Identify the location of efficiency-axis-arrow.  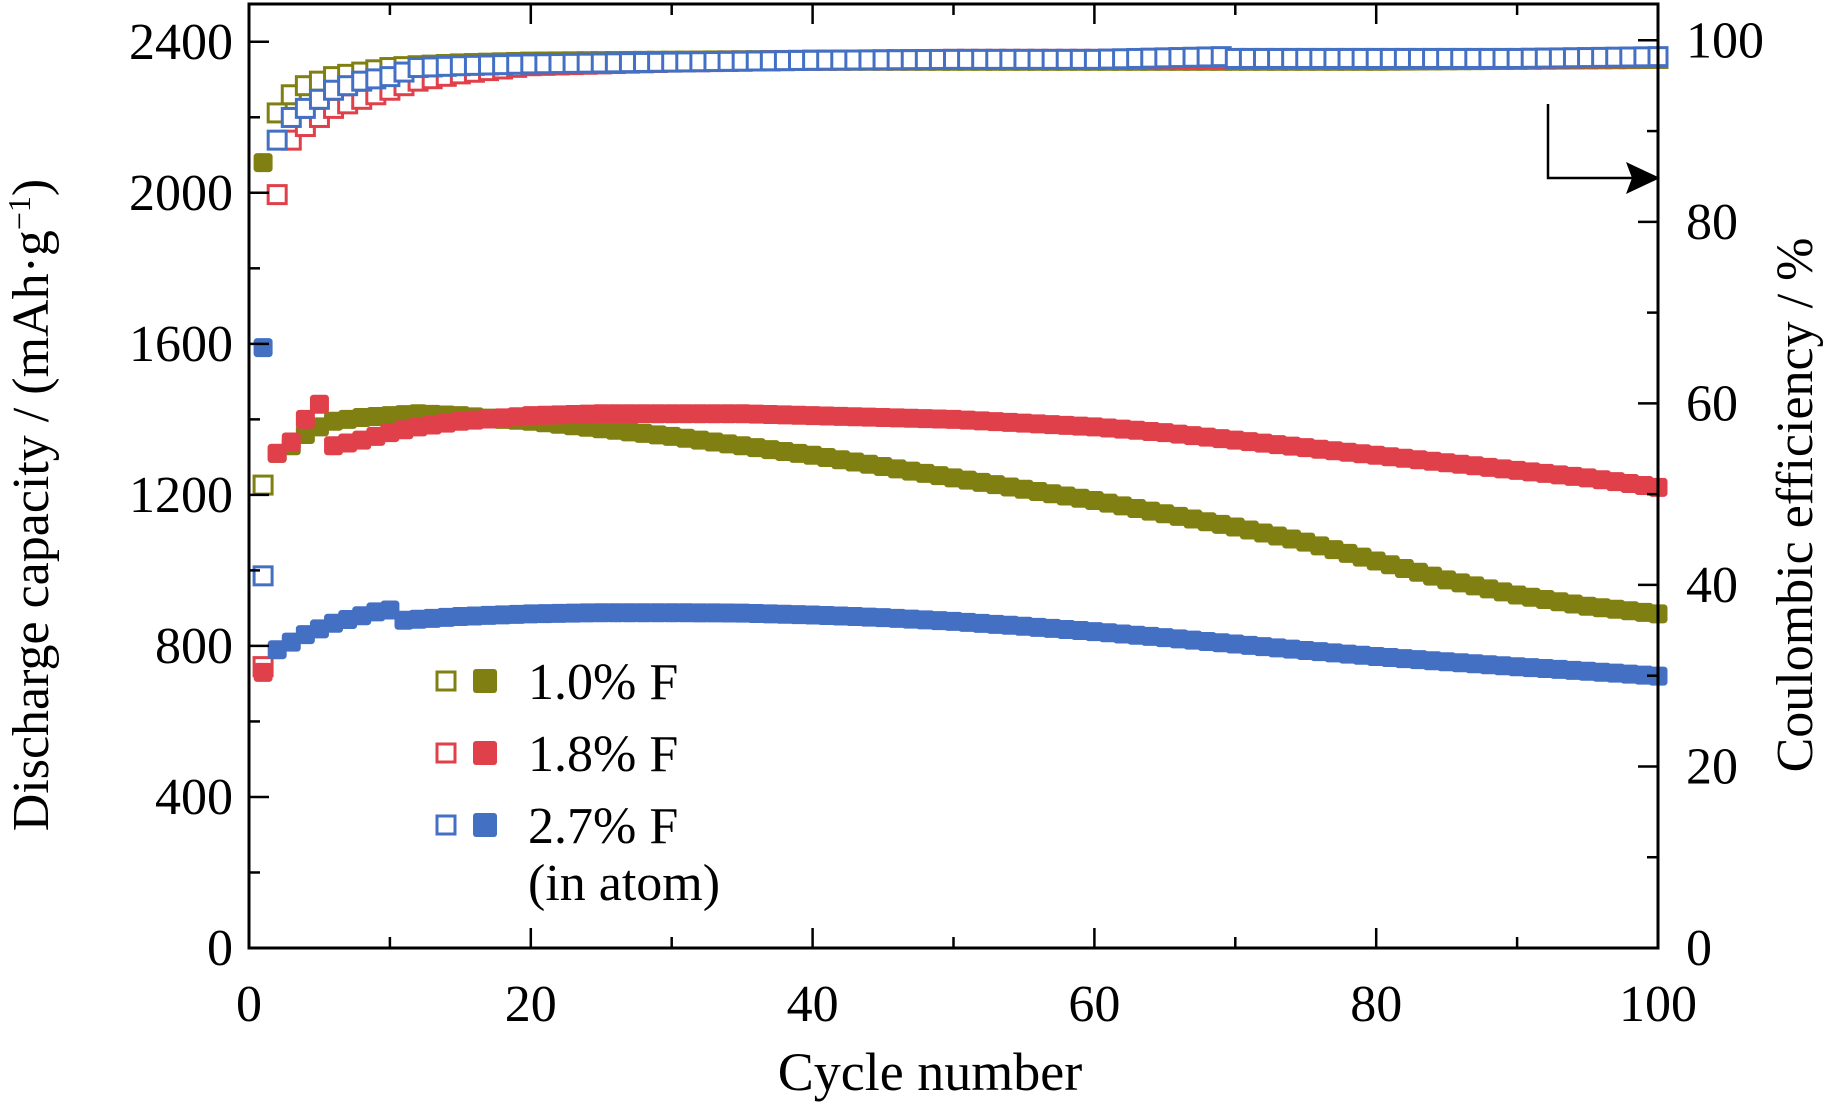
(1603, 149).